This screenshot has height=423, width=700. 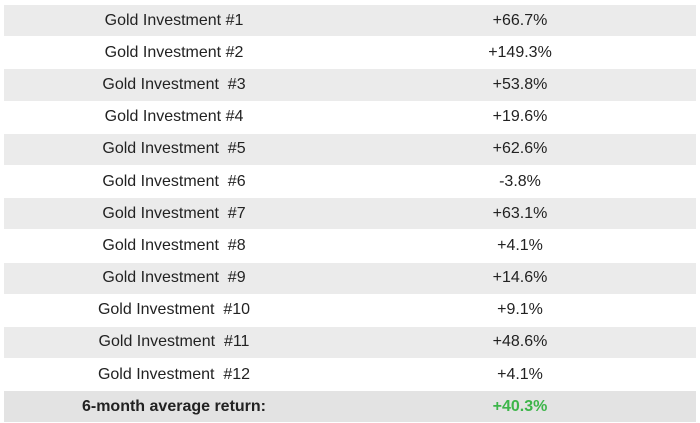 I want to click on investment-name: Gold Investment #9, so click(x=174, y=278).